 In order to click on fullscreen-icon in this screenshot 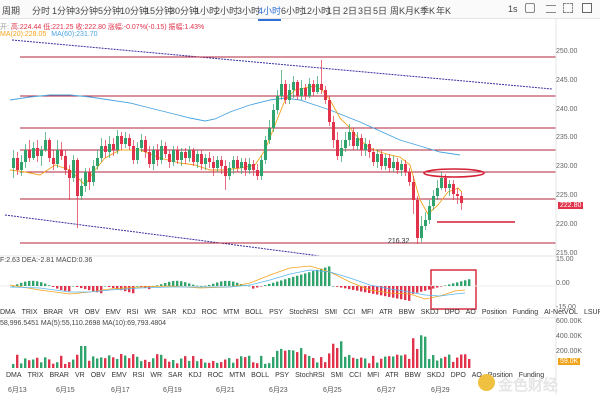, I will do `click(587, 8)`.